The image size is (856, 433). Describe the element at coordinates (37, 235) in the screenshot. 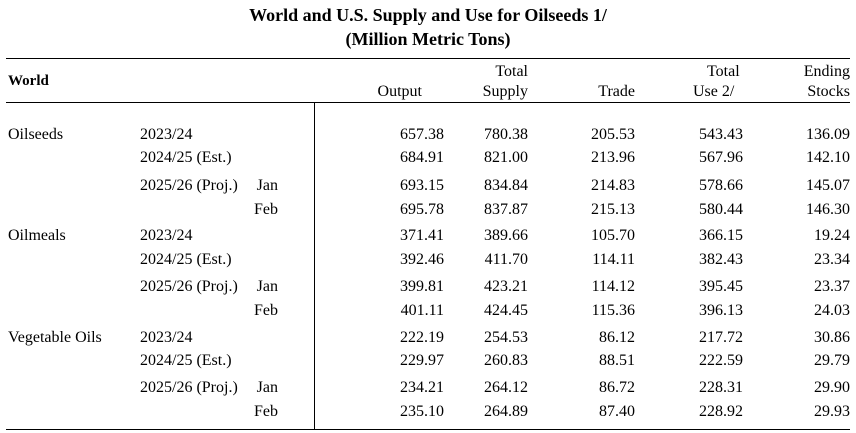

I see `commodity-label: Oilmeals` at that location.